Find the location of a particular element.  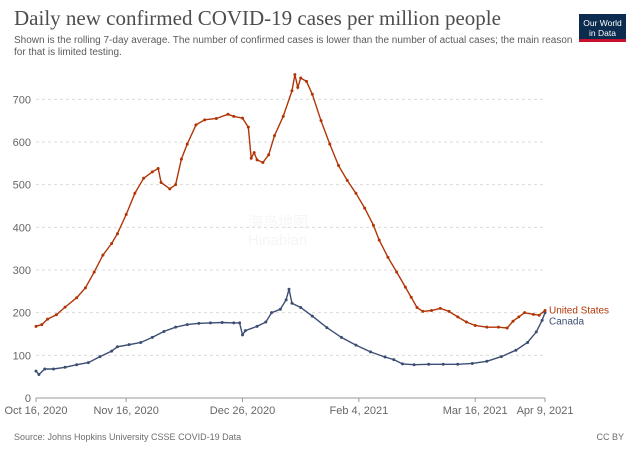

legend-label-canada: Canada is located at coordinates (566, 322).